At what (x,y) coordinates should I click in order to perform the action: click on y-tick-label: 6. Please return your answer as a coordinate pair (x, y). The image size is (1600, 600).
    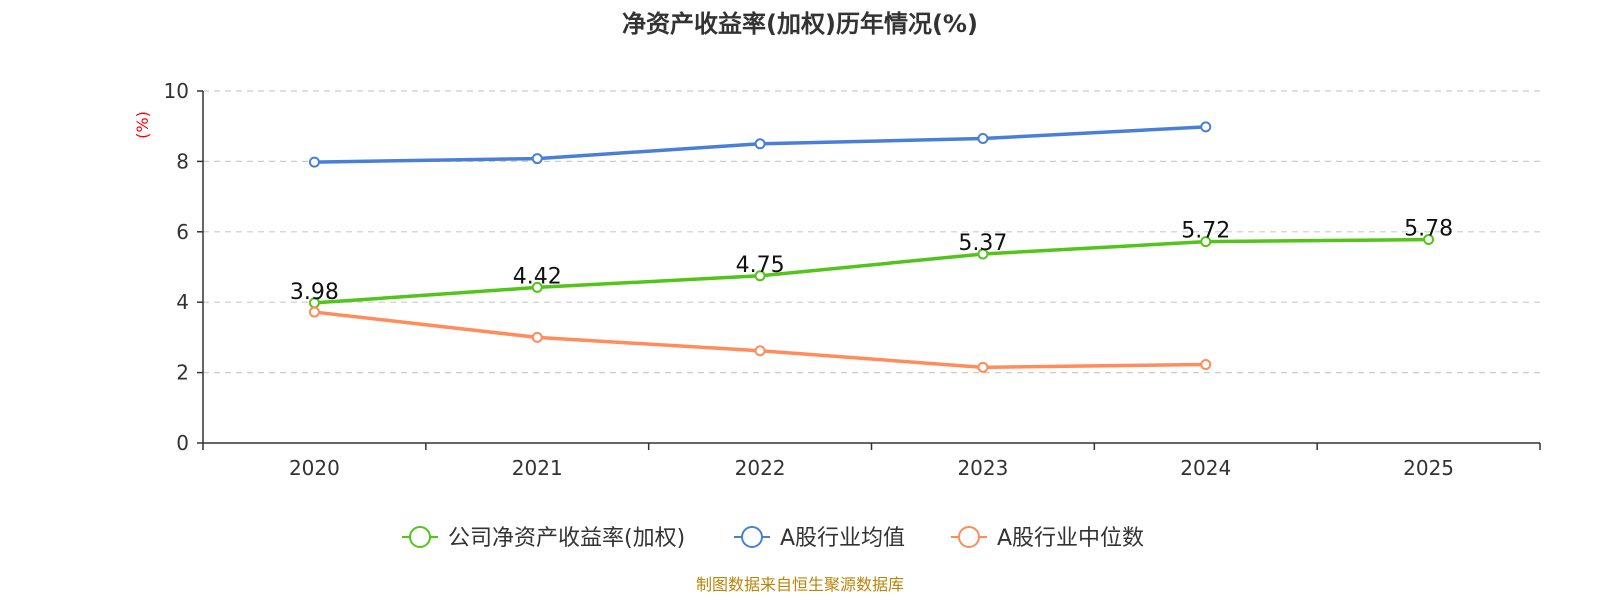
    Looking at the image, I should click on (182, 232).